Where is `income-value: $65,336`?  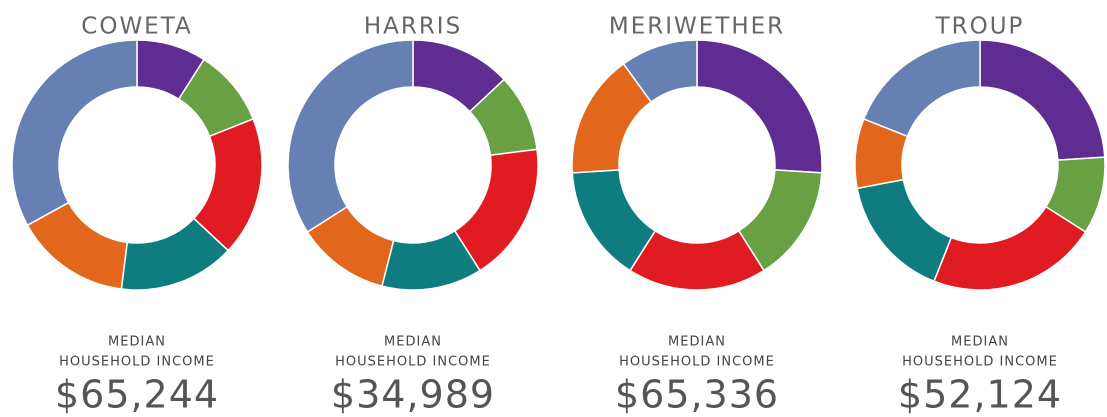
income-value: $65,336 is located at coordinates (697, 395).